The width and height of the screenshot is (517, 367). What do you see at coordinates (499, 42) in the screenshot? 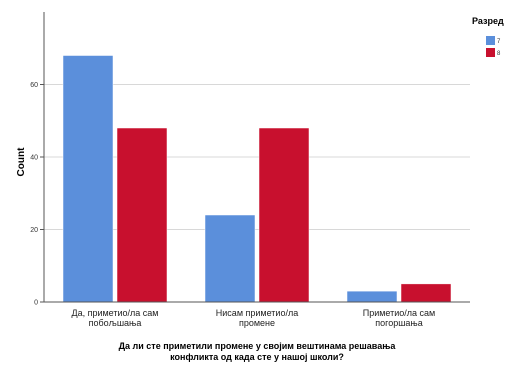
I see `legend-label-7: 7` at bounding box center [499, 42].